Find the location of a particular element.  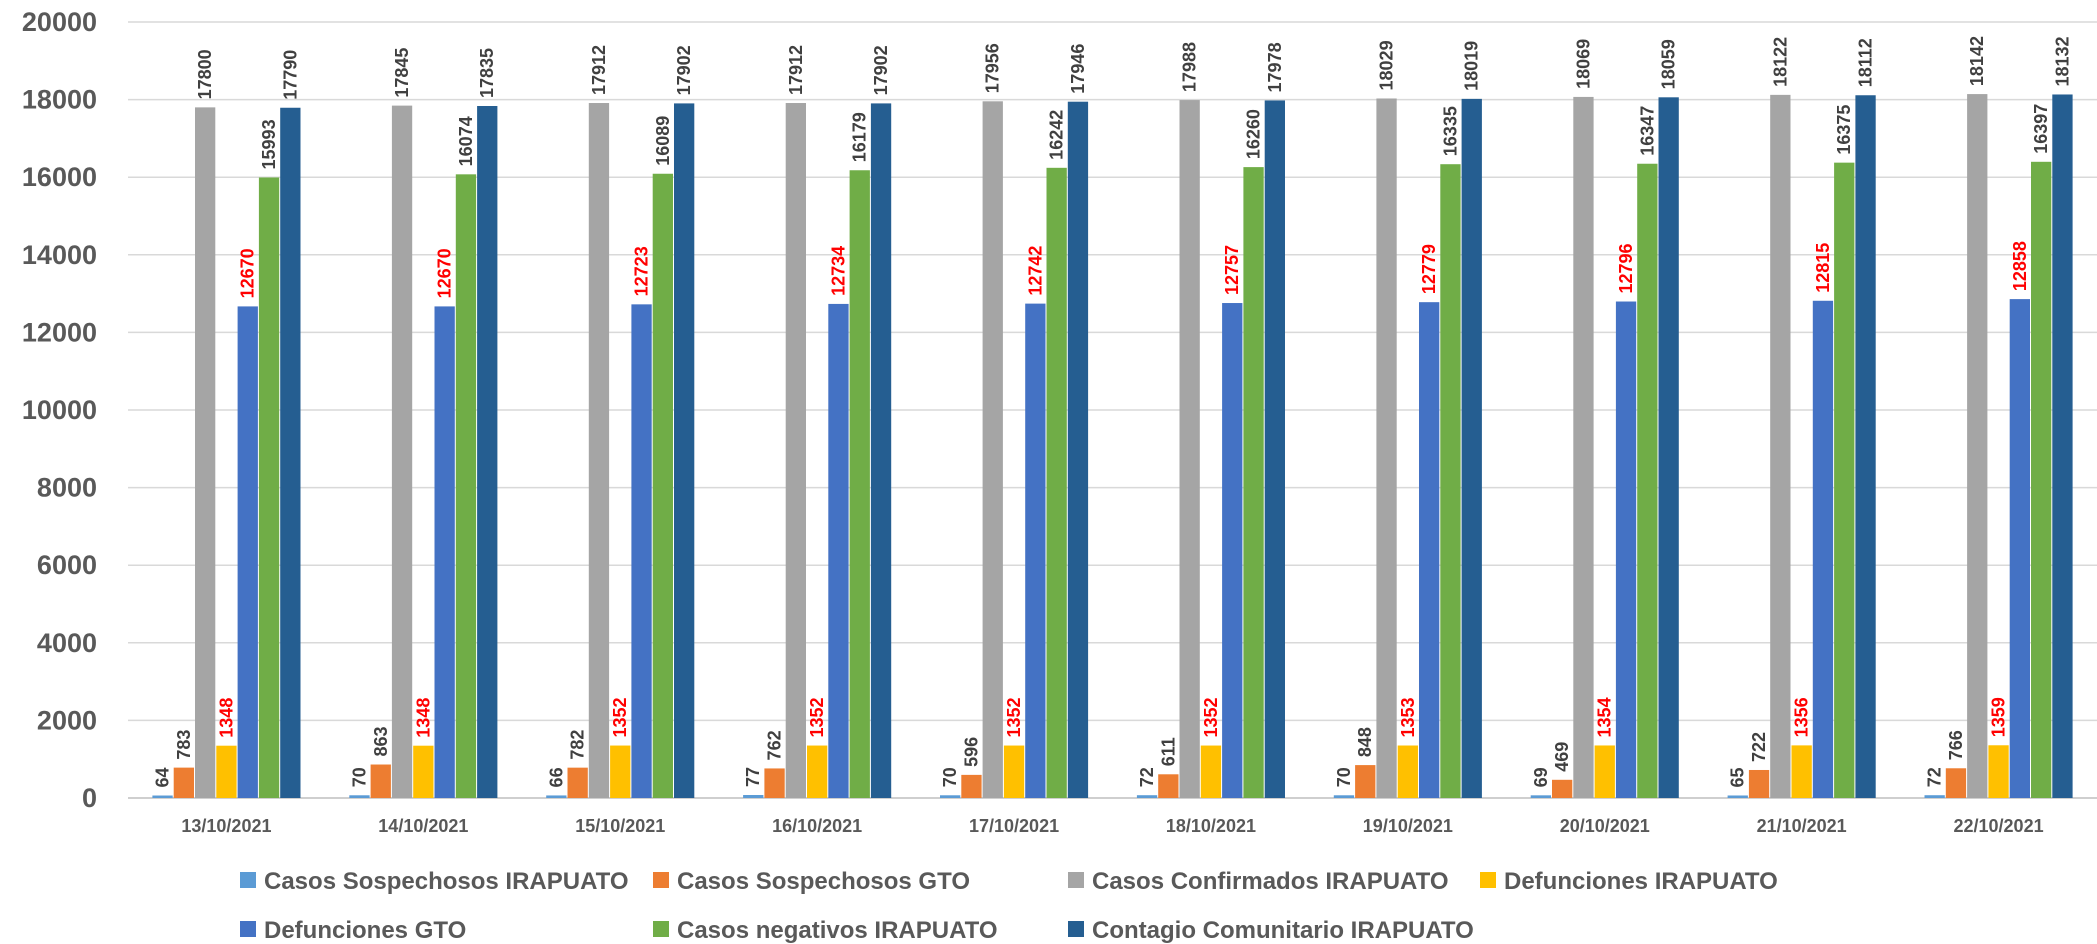

data-label: 17912 is located at coordinates (796, 70).